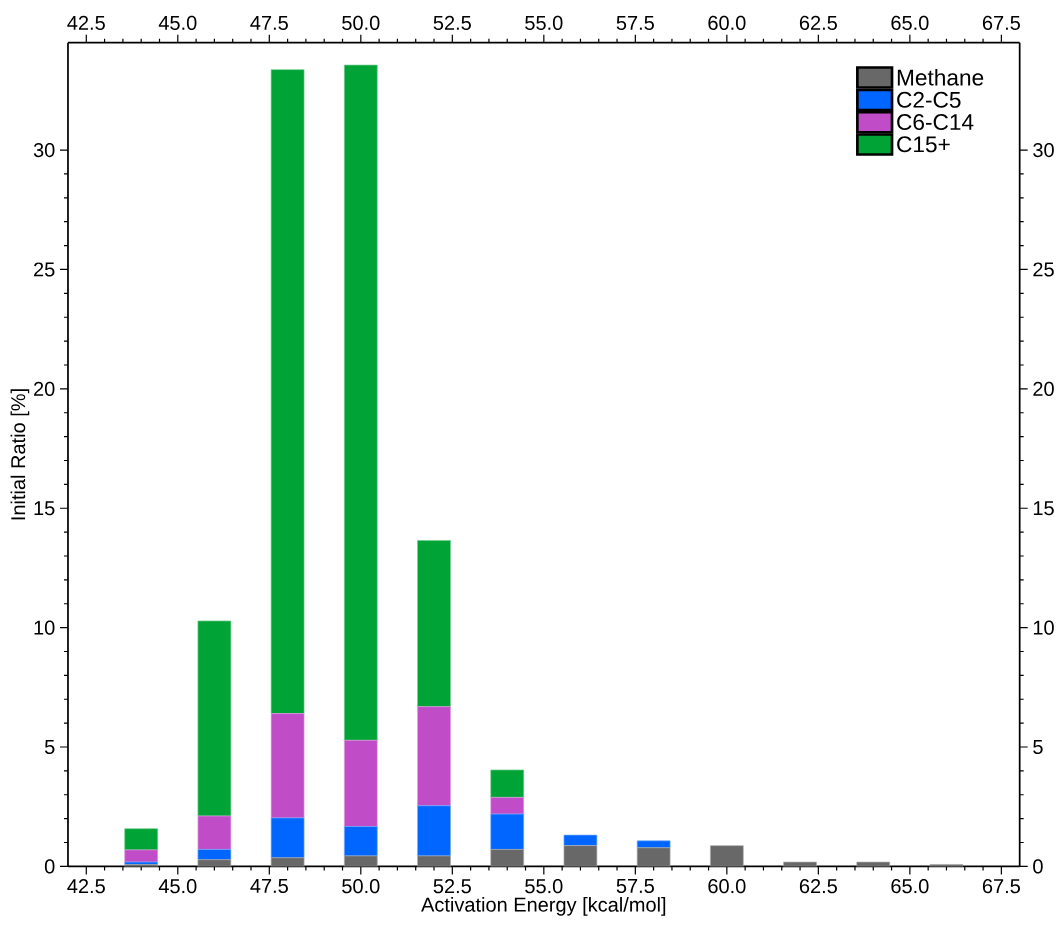 The image size is (1057, 950). What do you see at coordinates (44, 269) in the screenshot?
I see `y-tick-label: 25` at bounding box center [44, 269].